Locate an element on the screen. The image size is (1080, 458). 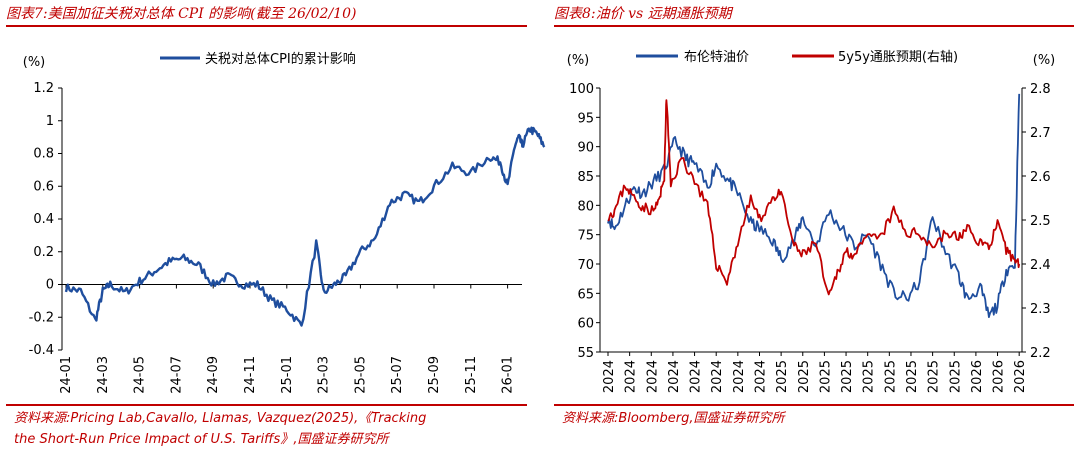
left-y-tick-label: 1.2 is located at coordinates (43, 88).